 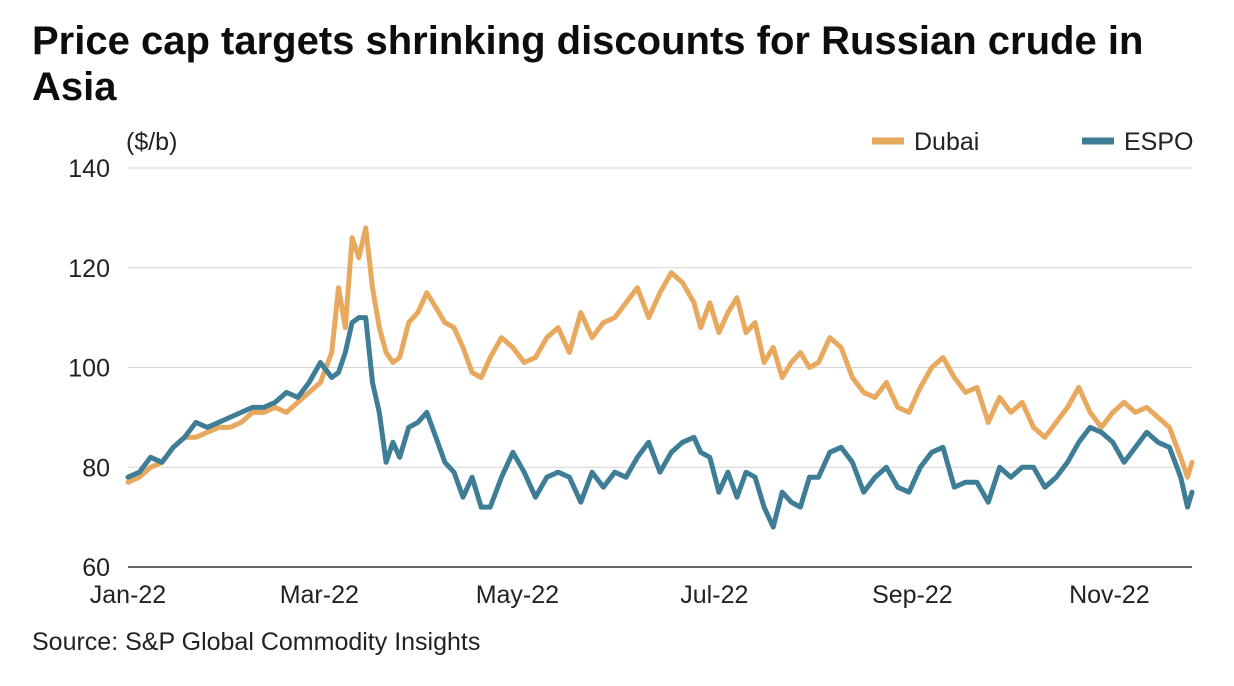 I want to click on legend-label-dubai: Dubai, so click(x=946, y=142).